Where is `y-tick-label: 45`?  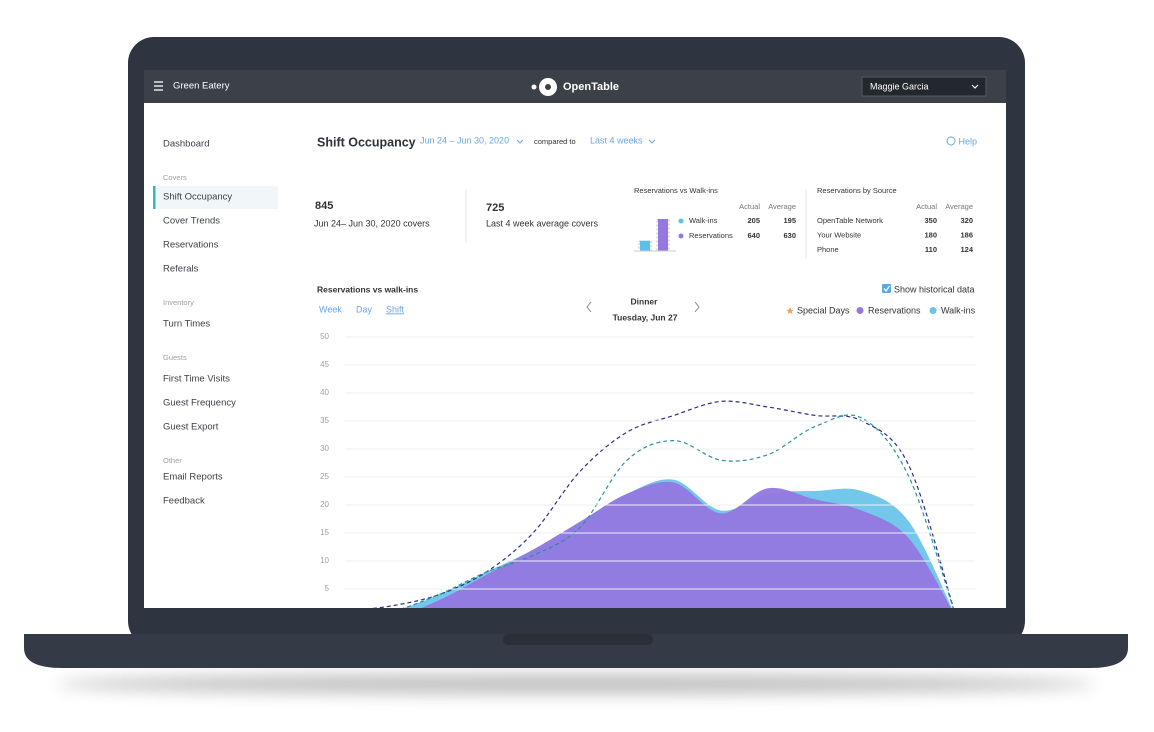
y-tick-label: 45 is located at coordinates (324, 364).